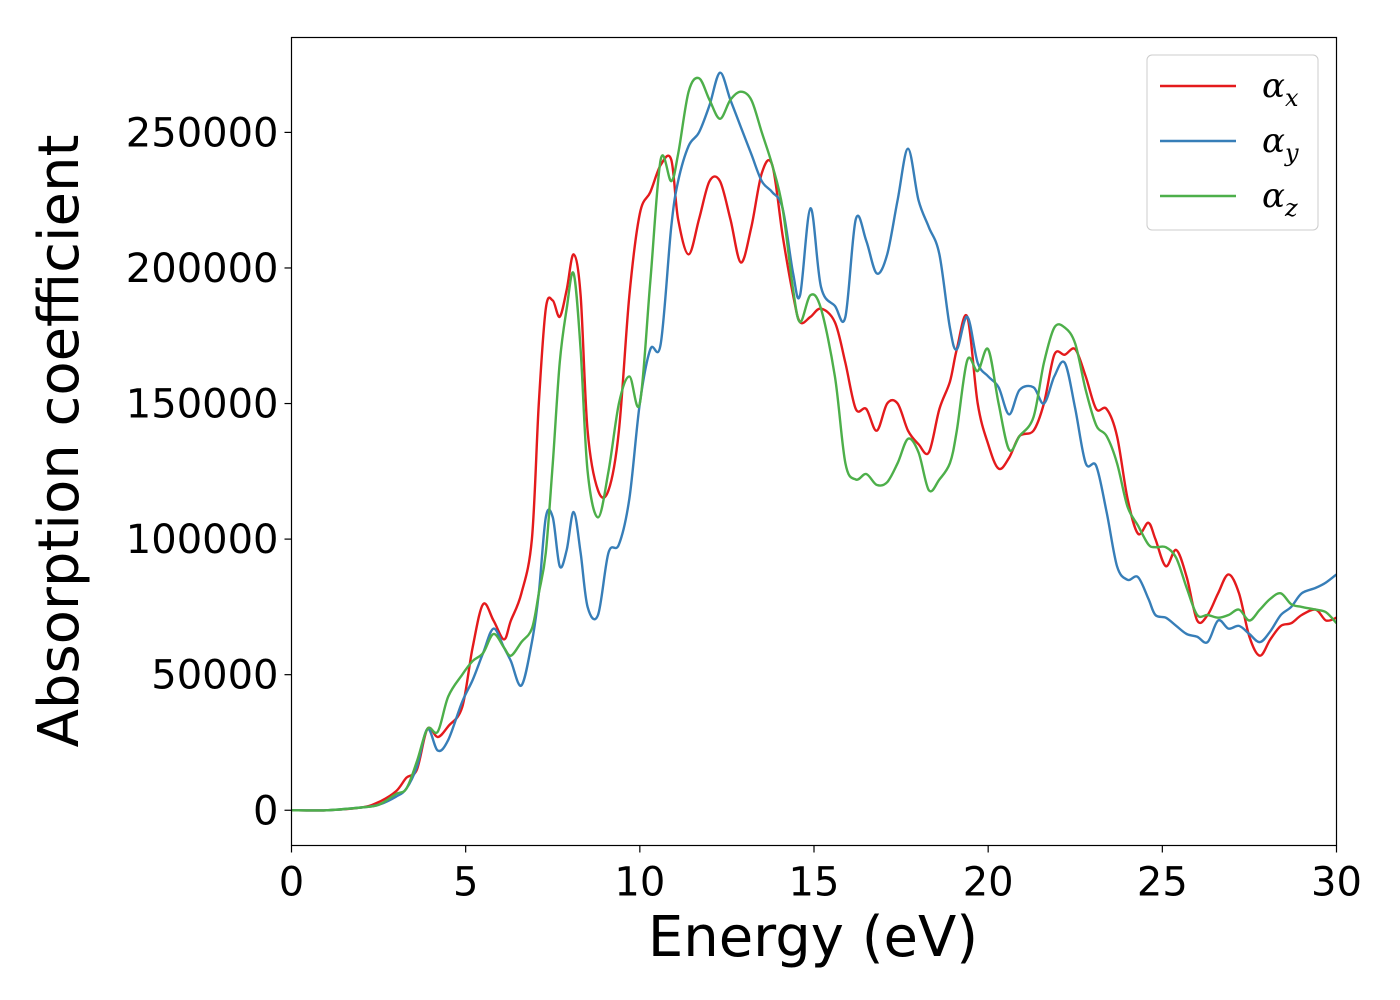 This screenshot has height=1000, width=1400. What do you see at coordinates (202, 540) in the screenshot?
I see `y-tick-label: 100000` at bounding box center [202, 540].